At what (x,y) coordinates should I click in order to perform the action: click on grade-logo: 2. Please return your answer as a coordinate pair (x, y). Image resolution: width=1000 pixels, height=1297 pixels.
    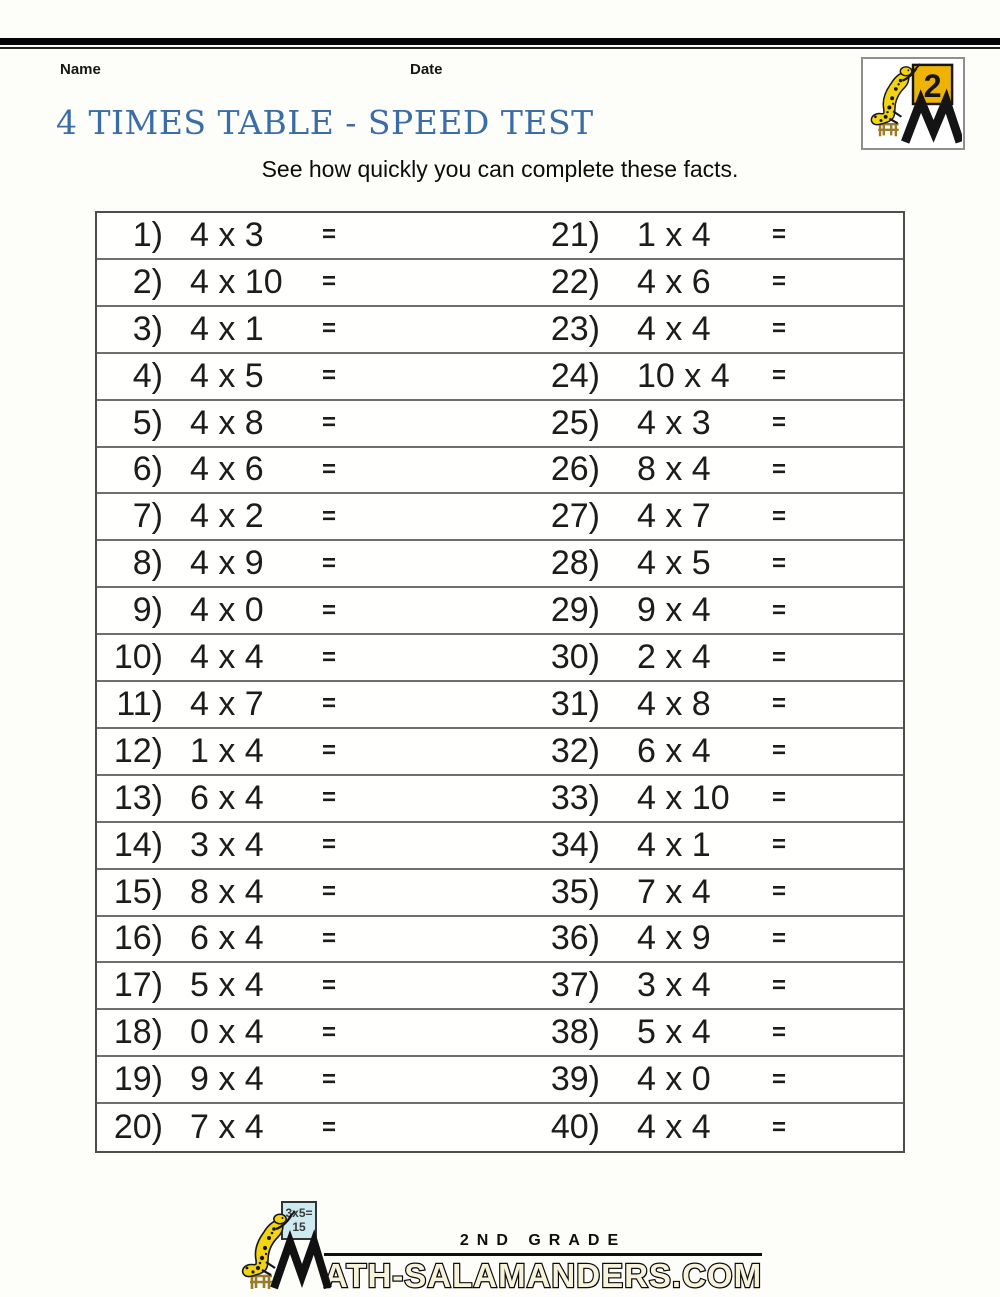
    Looking at the image, I should click on (913, 103).